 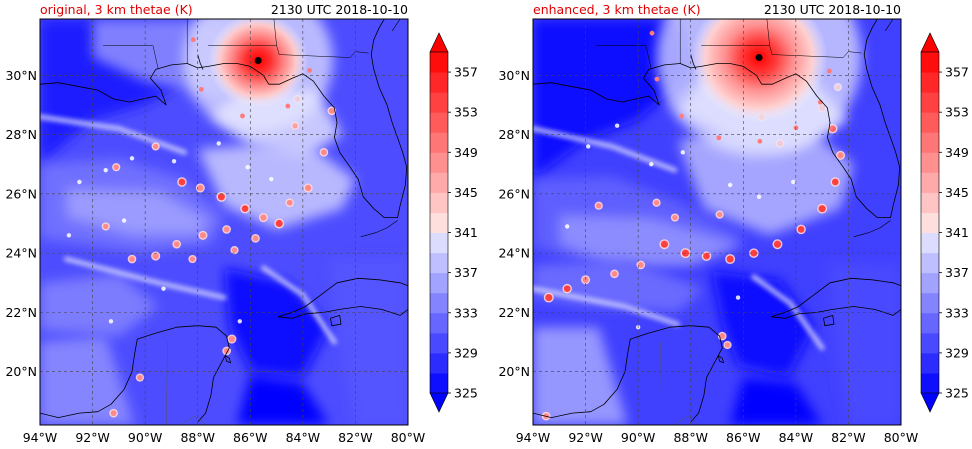 What do you see at coordinates (617, 9) in the screenshot?
I see `panel-title-left: enhanced, 3 km thetae (K)` at bounding box center [617, 9].